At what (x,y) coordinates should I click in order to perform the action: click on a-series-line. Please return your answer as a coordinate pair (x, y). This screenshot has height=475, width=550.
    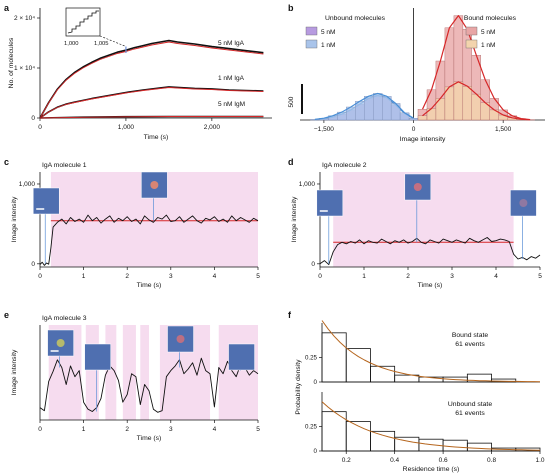
    Looking at the image, I should click on (151, 79).